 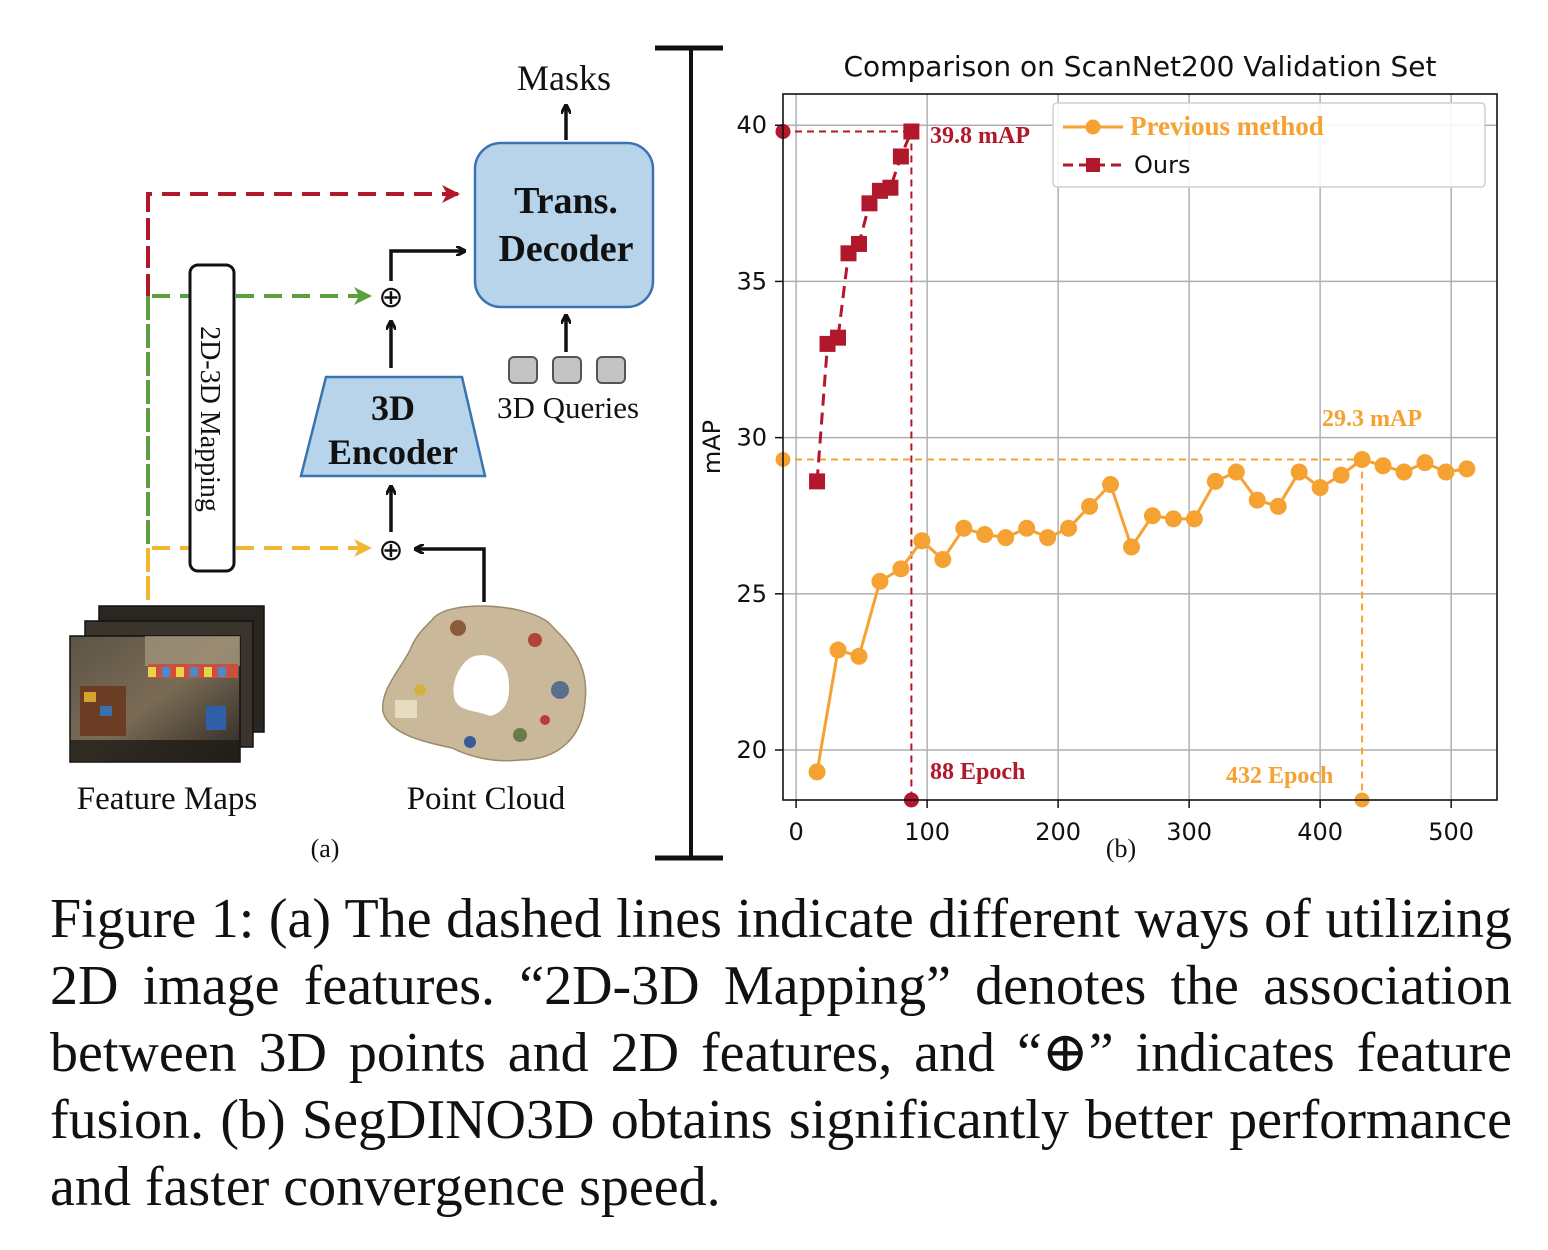 I want to click on y-tick-label: 25, so click(x=751, y=594).